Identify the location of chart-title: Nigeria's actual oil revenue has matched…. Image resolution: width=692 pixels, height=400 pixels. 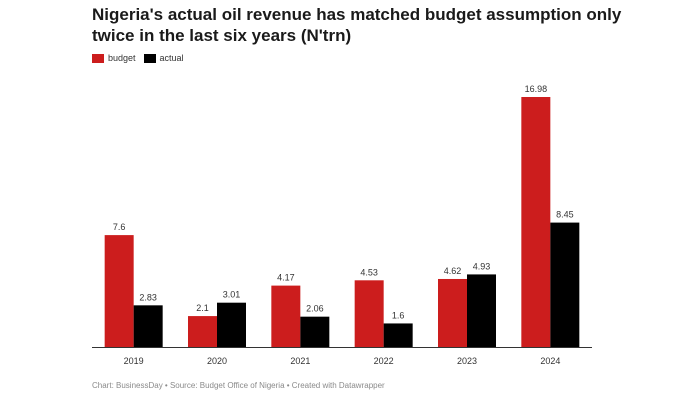
(357, 25).